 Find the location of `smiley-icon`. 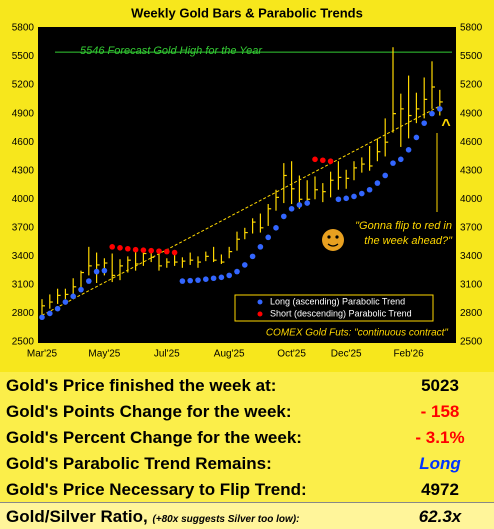

smiley-icon is located at coordinates (333, 240).